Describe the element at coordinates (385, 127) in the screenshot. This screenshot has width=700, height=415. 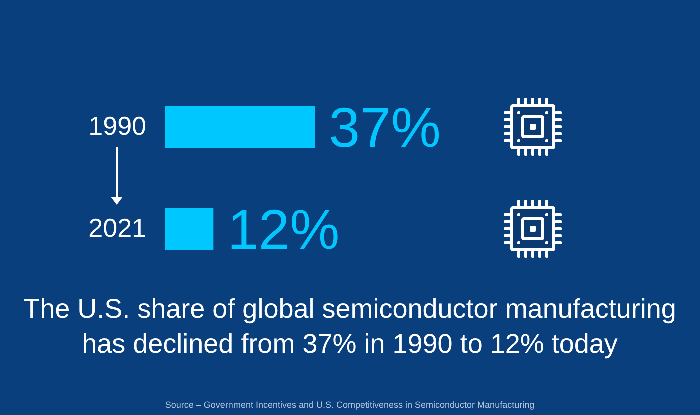
I see `data-label: 37%` at that location.